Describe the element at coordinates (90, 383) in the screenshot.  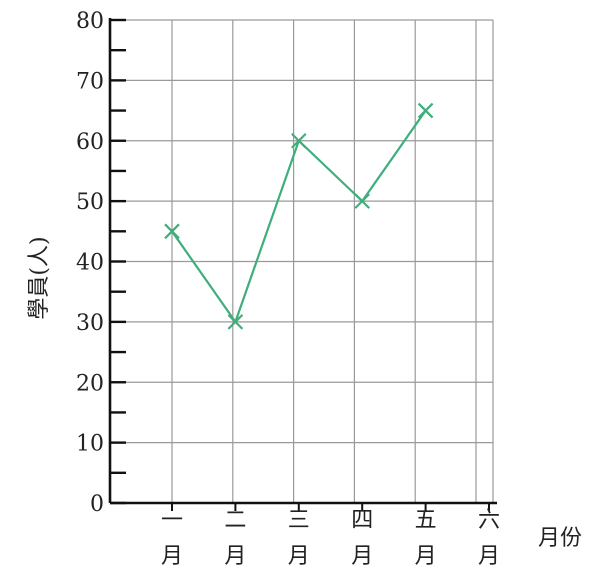
I see `y-tick-label: 20` at that location.